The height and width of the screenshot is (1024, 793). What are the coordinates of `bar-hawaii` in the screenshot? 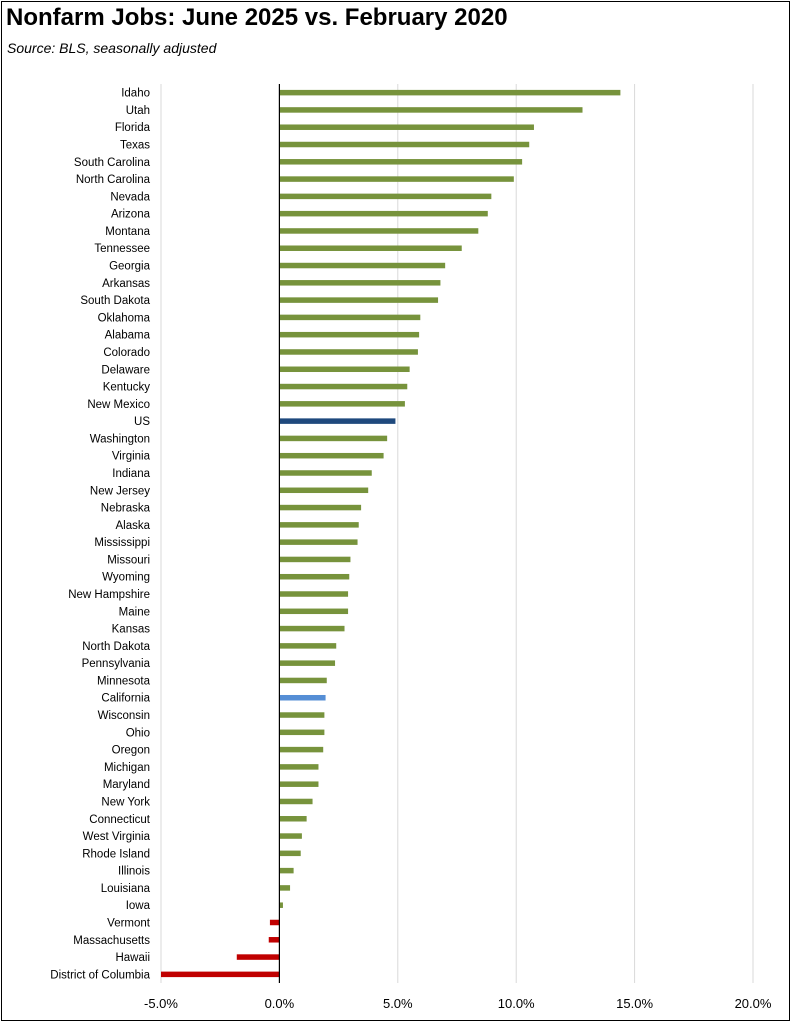 It's located at (258, 957).